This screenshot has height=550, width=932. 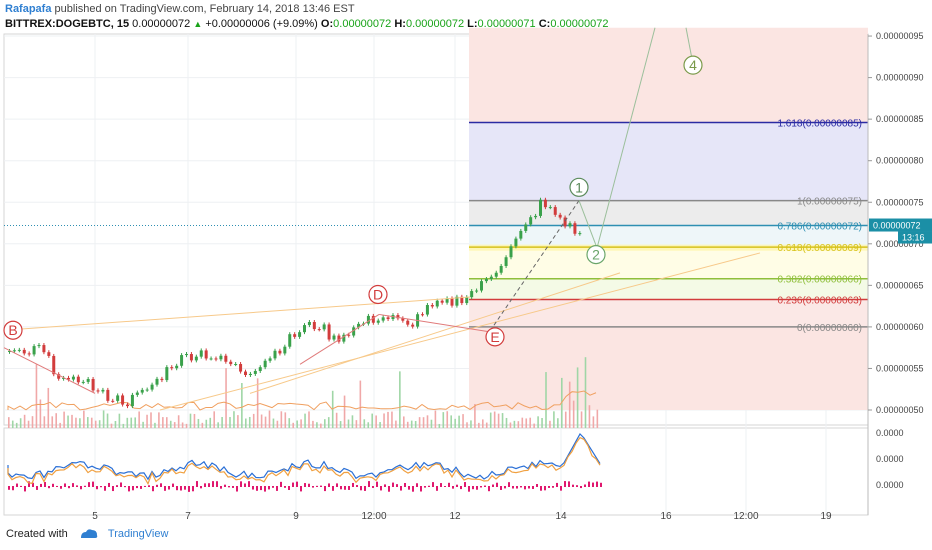 What do you see at coordinates (87, 534) in the screenshot?
I see `footer: Created with TradingView` at bounding box center [87, 534].